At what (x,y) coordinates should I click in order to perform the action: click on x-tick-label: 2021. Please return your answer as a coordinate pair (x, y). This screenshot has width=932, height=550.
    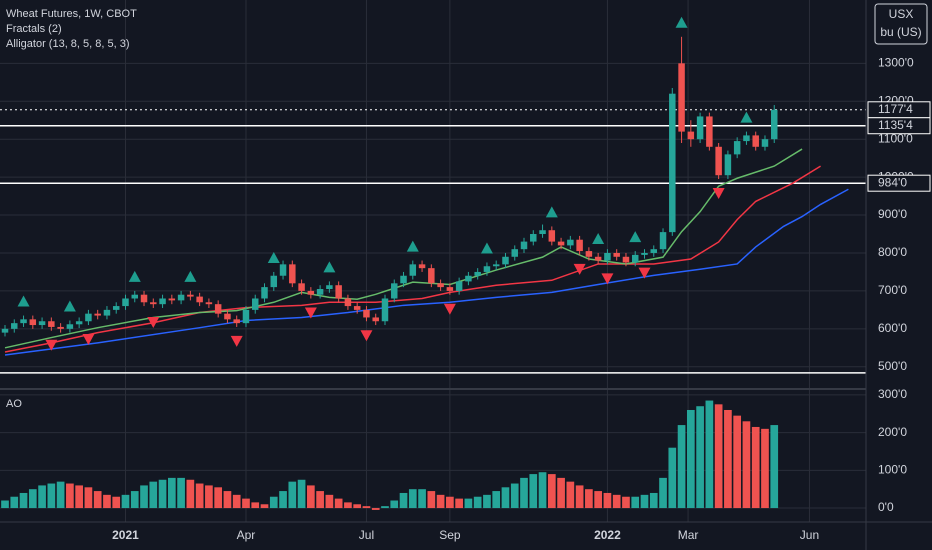
    Looking at the image, I should click on (125, 535).